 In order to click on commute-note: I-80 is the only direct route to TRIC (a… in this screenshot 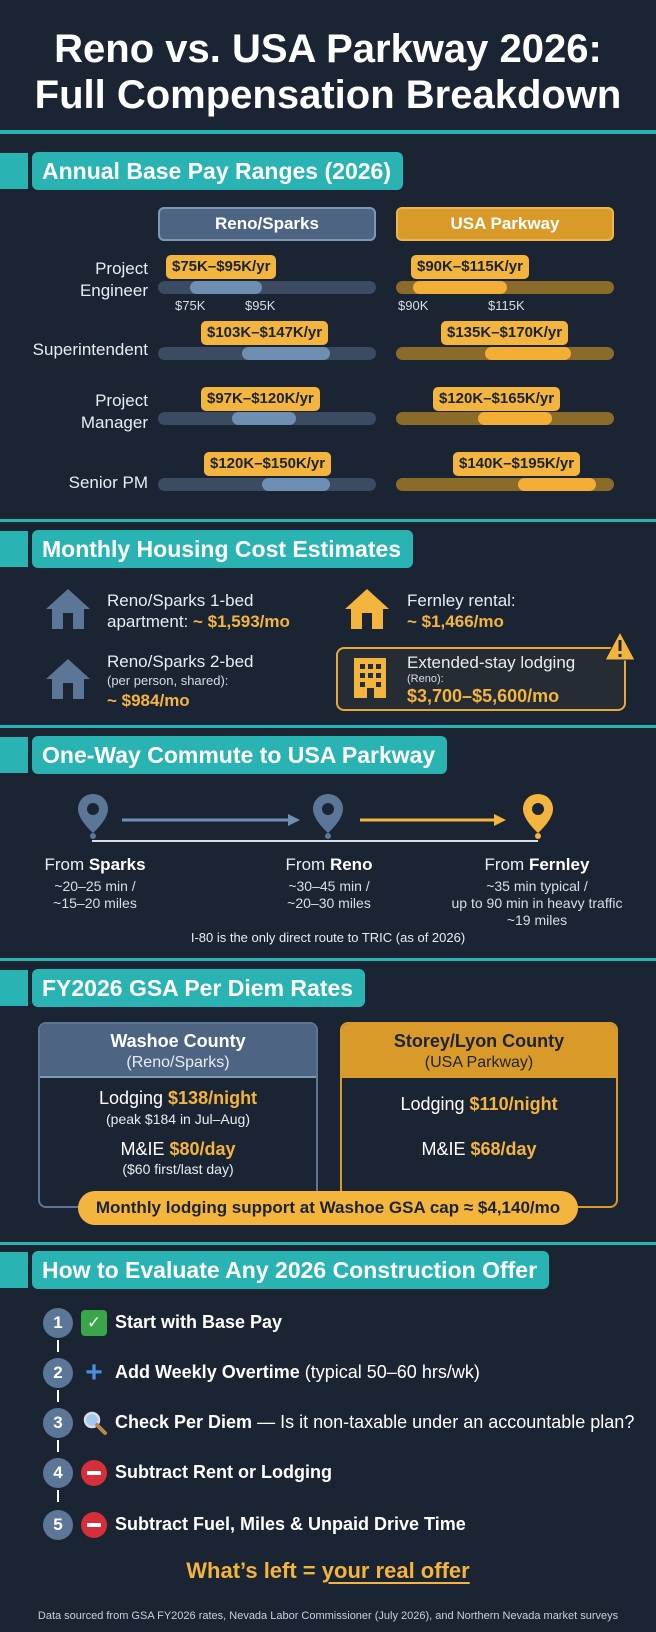, I will do `click(328, 937)`.